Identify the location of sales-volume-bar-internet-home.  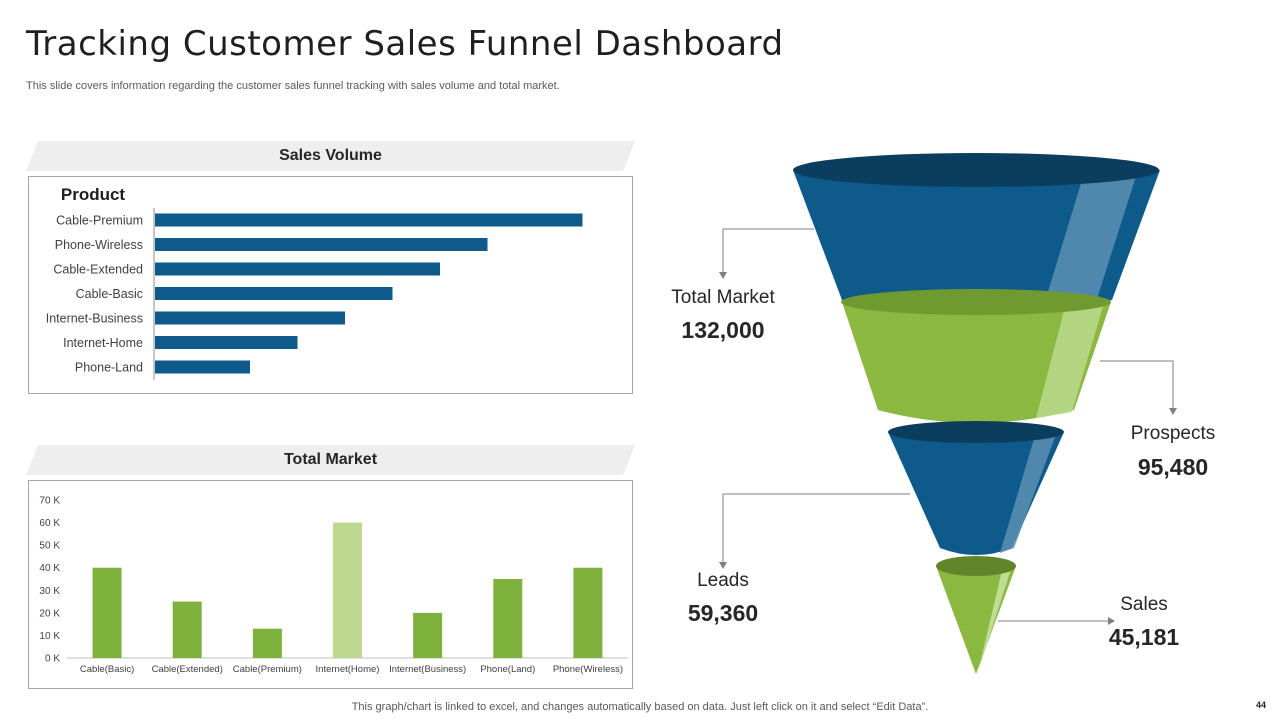
(226, 342).